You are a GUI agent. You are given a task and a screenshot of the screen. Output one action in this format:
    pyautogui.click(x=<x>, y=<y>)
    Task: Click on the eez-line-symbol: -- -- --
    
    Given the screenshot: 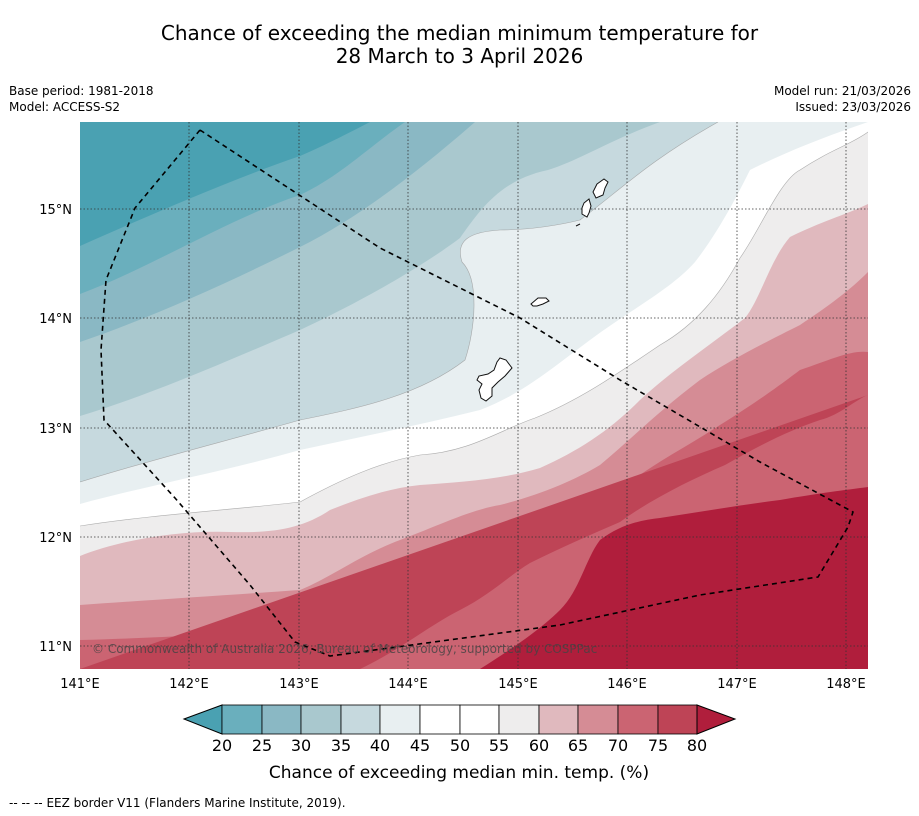 What is the action you would take?
    pyautogui.click(x=26, y=803)
    